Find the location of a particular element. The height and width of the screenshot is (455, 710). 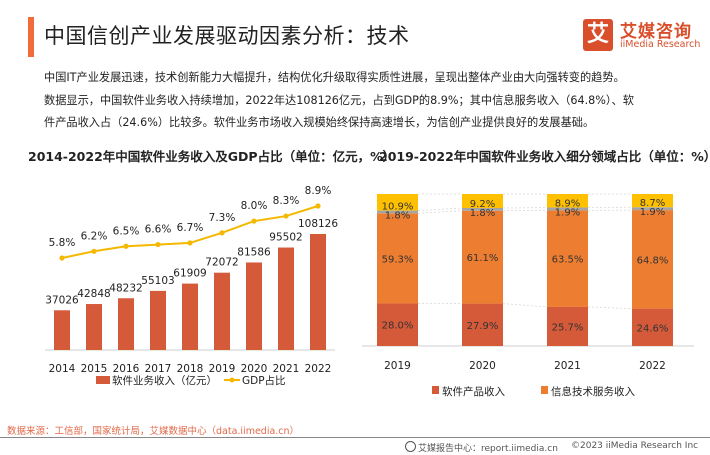

gdp-share-label: 6.2% is located at coordinates (94, 236).